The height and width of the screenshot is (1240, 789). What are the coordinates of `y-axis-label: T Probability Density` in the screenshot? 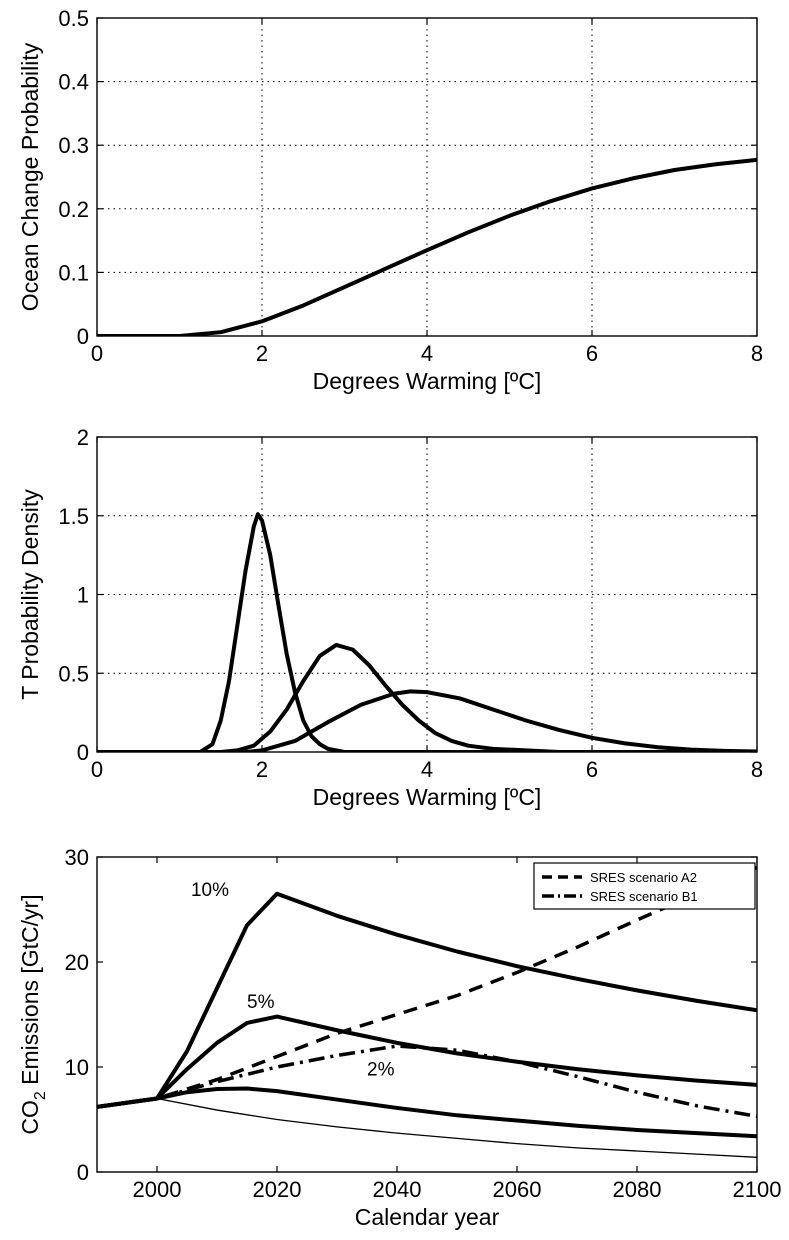 It's located at (30, 594).